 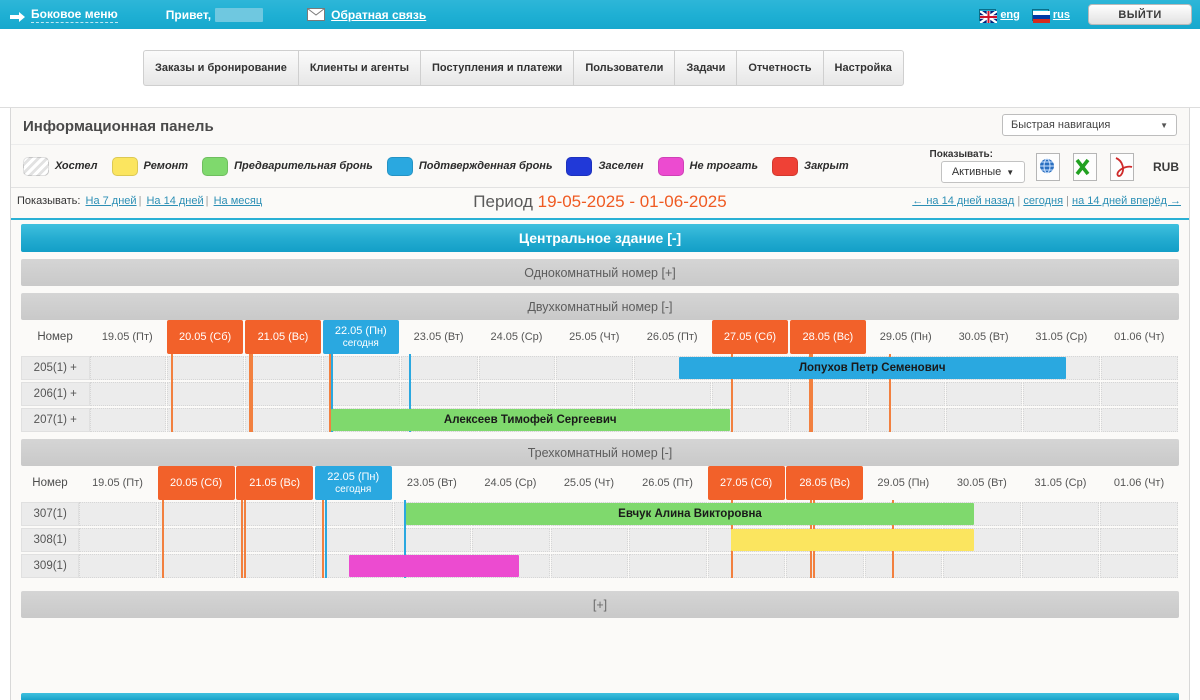 I want to click on booking-bar: Лопухов Петр Семенович, so click(x=872, y=368).